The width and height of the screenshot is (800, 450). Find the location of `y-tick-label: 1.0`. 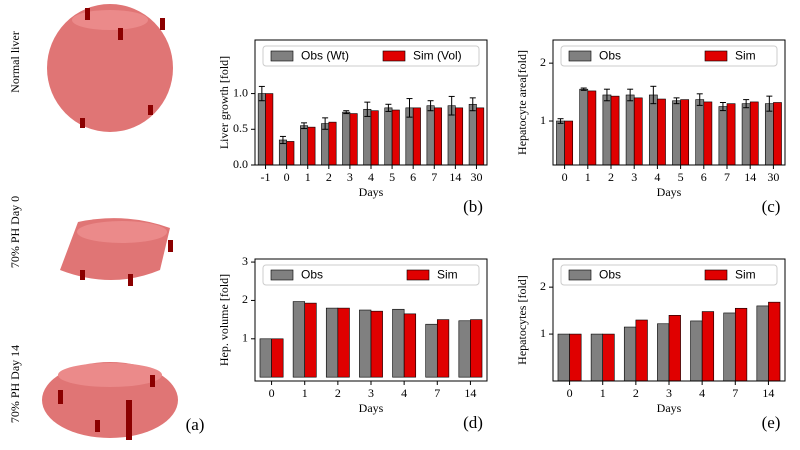

y-tick-label: 1.0 is located at coordinates (240, 92).